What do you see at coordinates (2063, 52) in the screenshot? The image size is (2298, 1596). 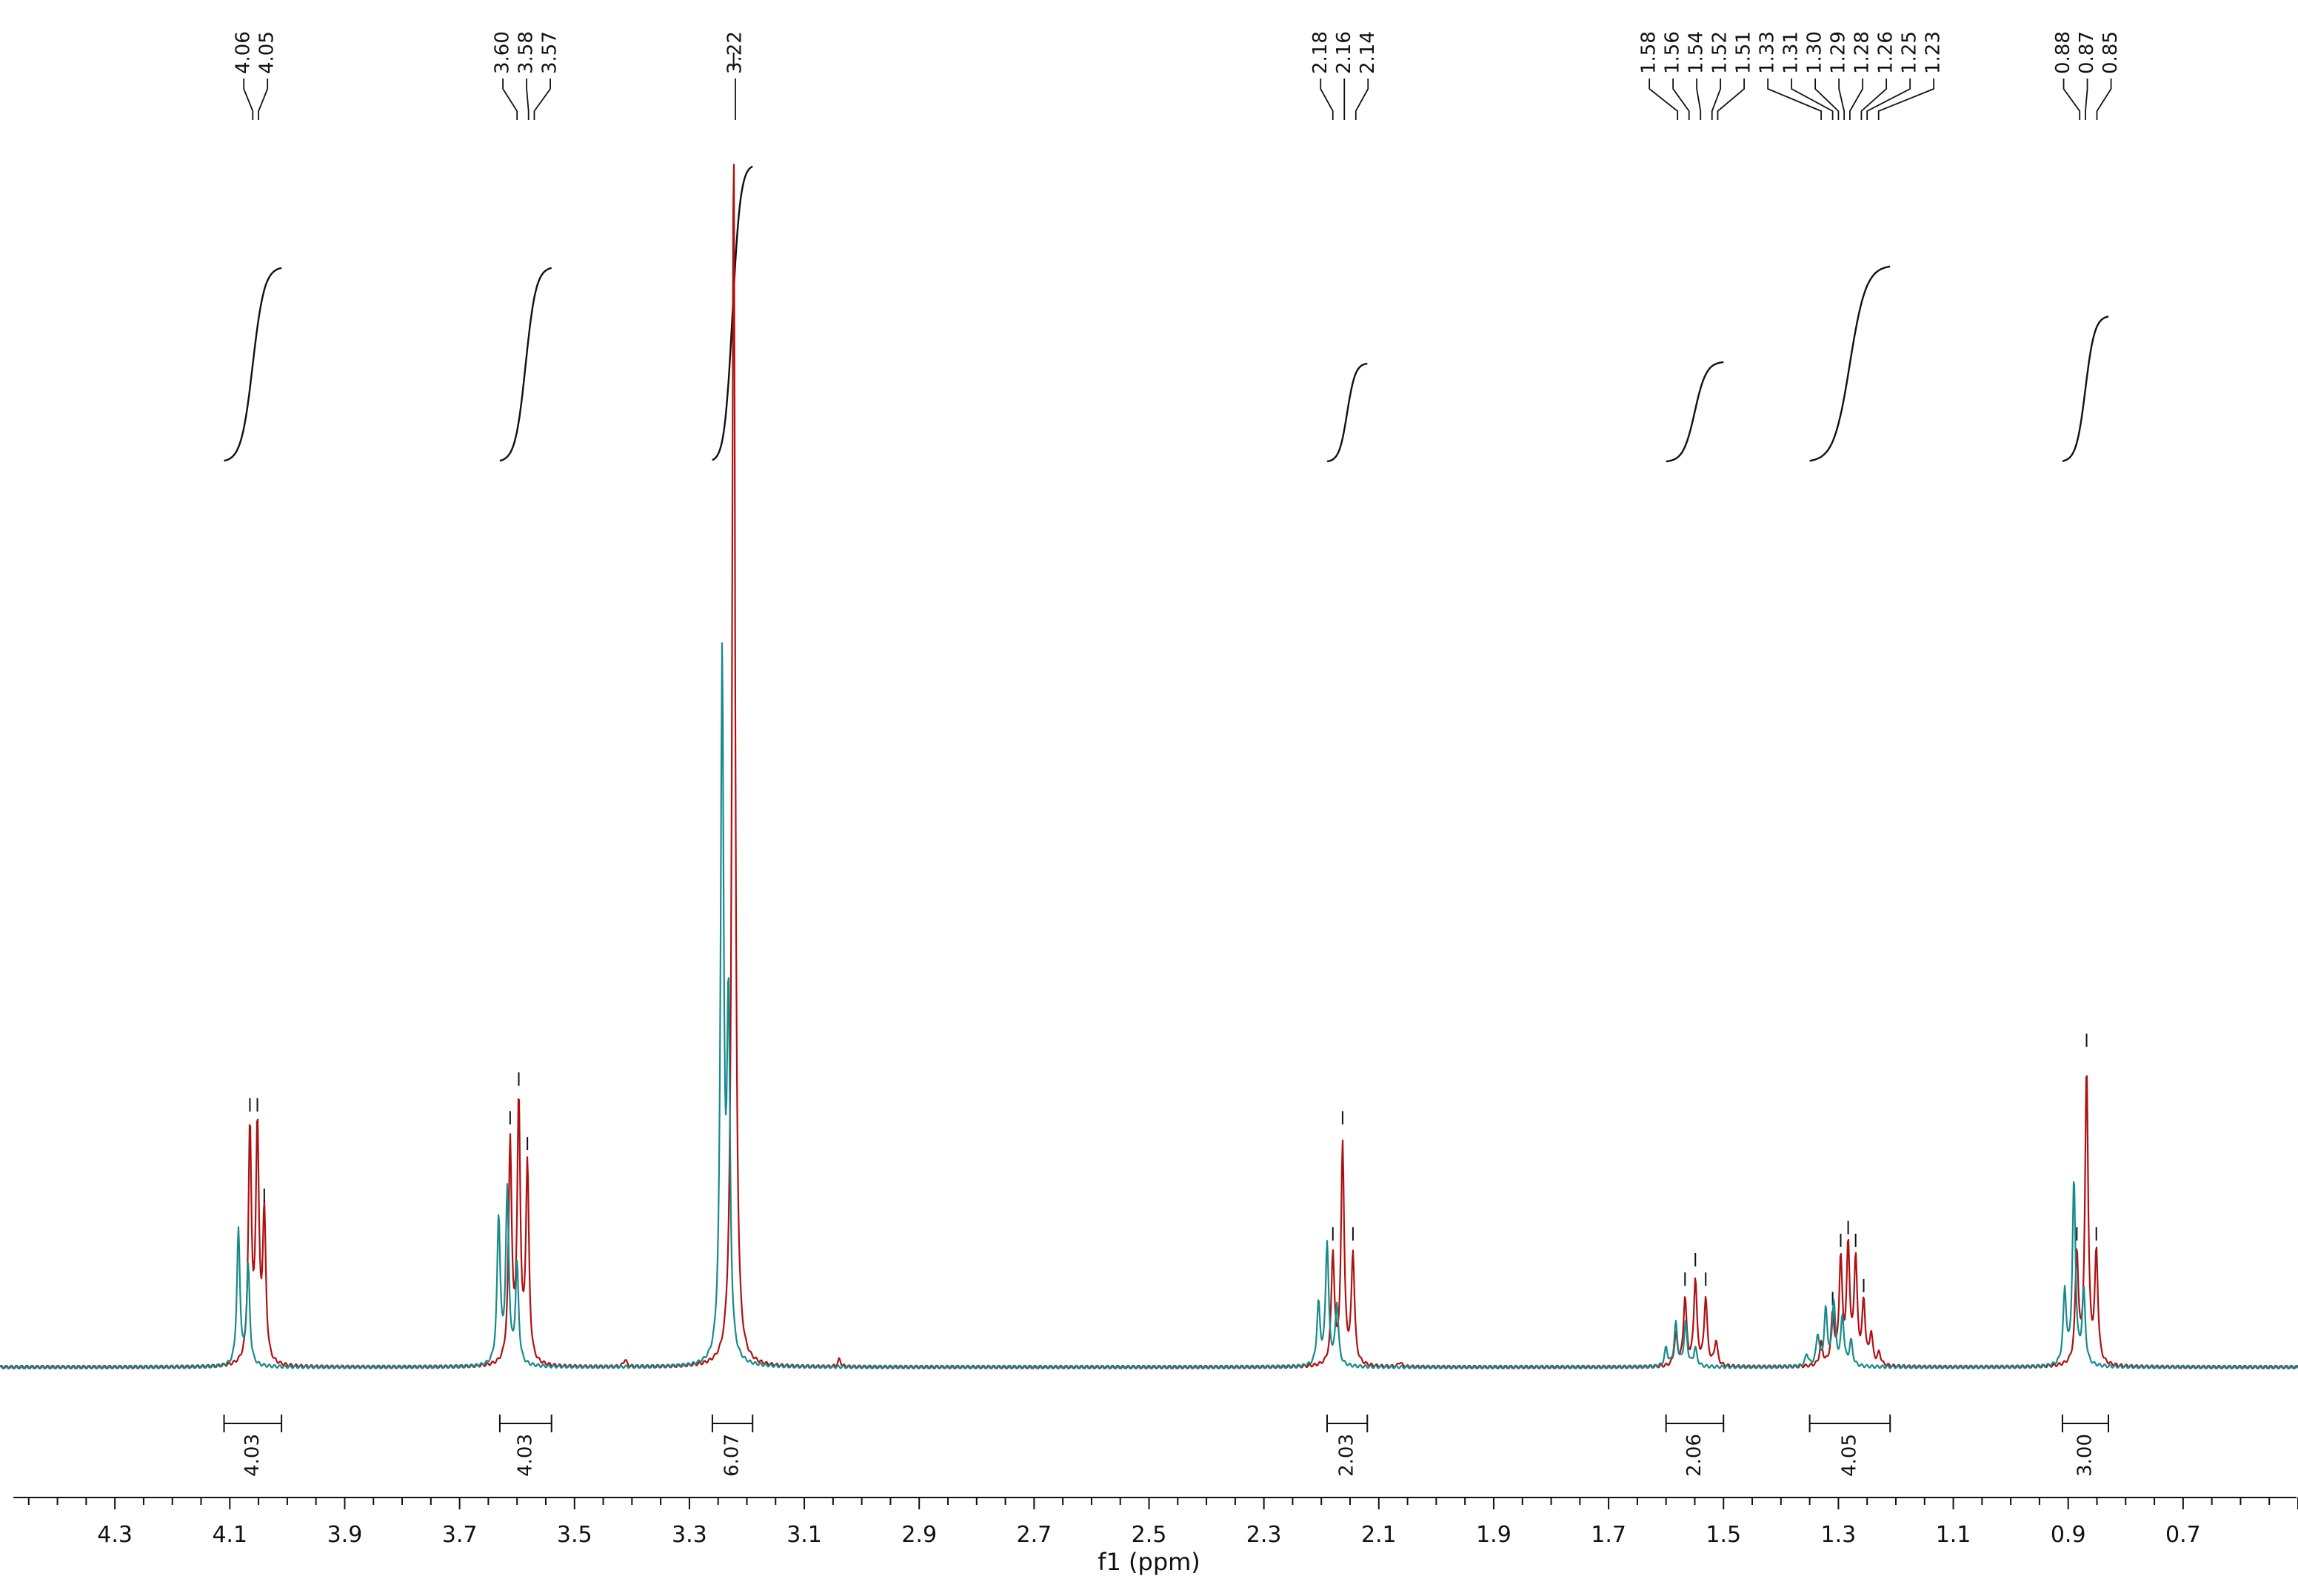 I see `peak-label: 0.88` at bounding box center [2063, 52].